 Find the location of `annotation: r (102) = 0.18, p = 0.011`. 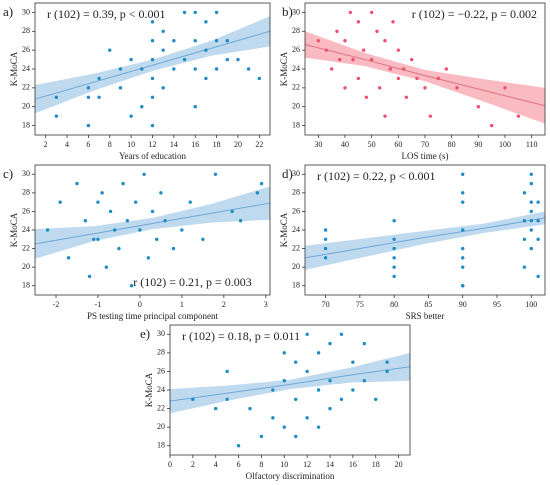

annotation: r (102) = 0.18, p = 0.011 is located at coordinates (241, 336).